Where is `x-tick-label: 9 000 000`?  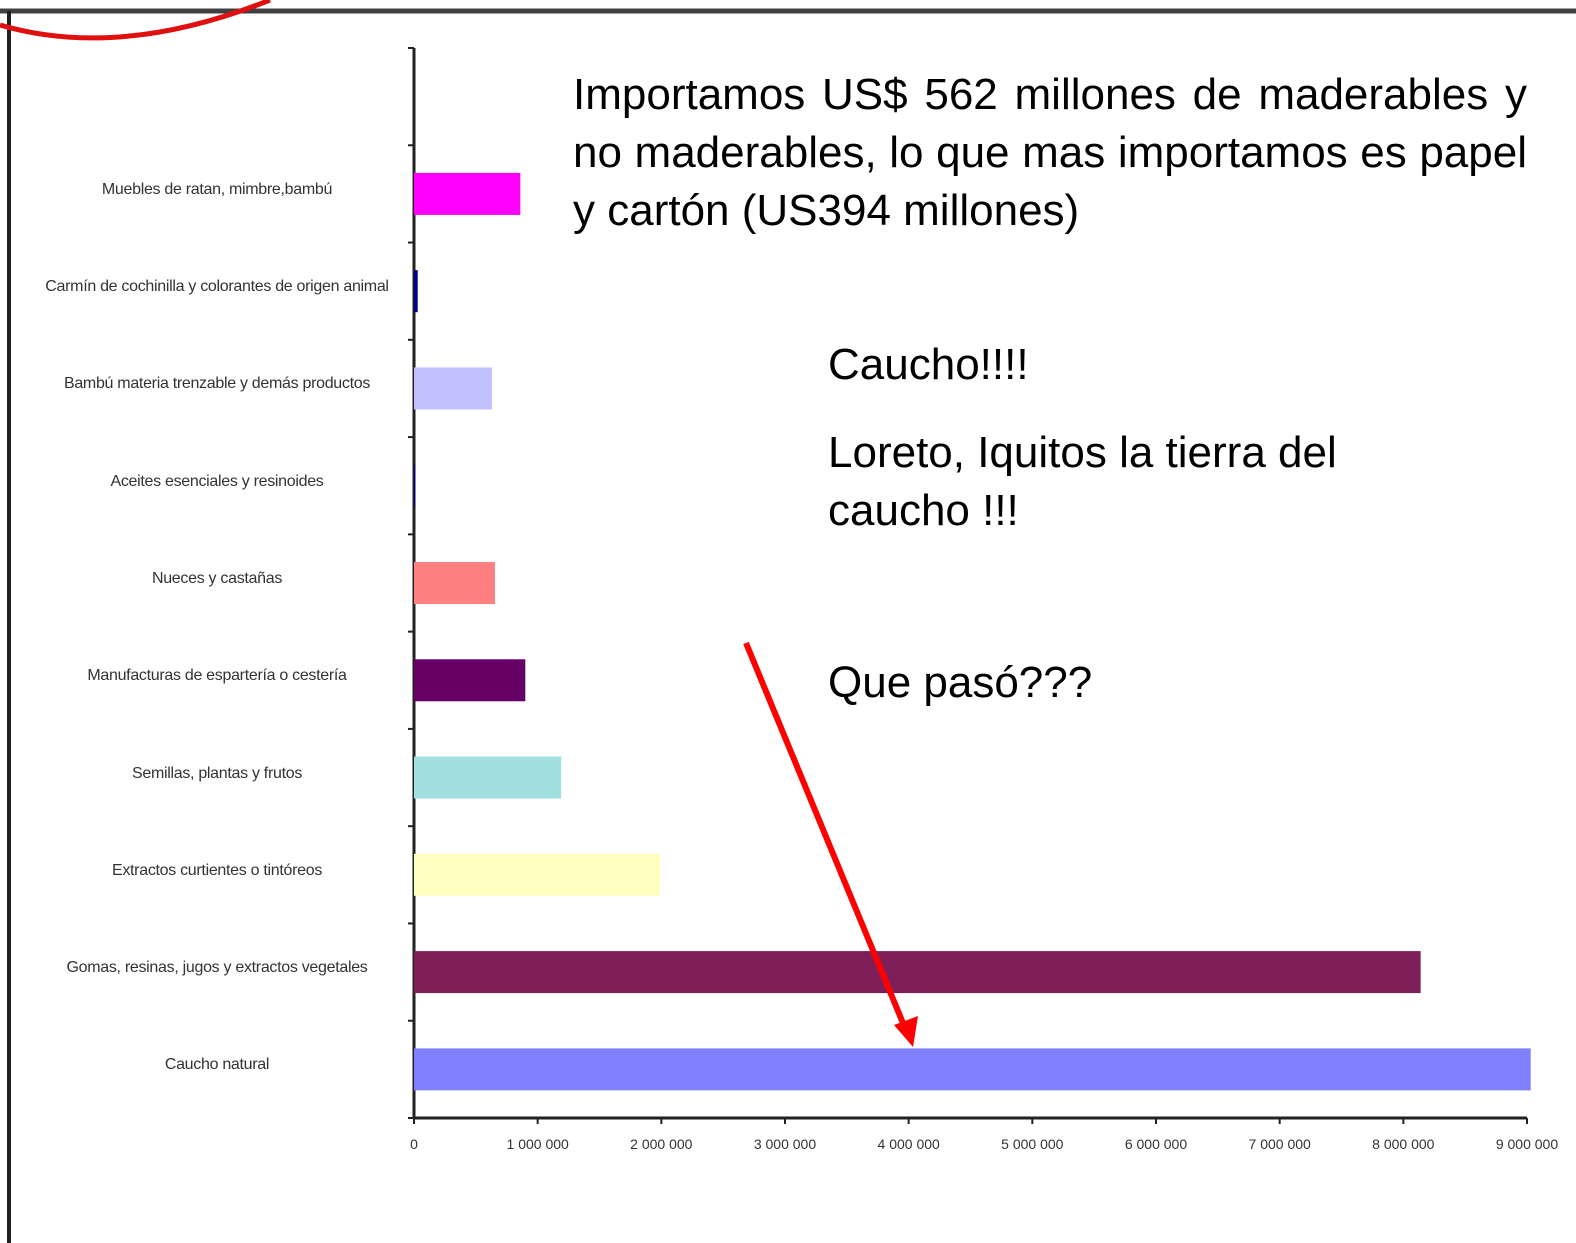 x-tick-label: 9 000 000 is located at coordinates (1527, 1144).